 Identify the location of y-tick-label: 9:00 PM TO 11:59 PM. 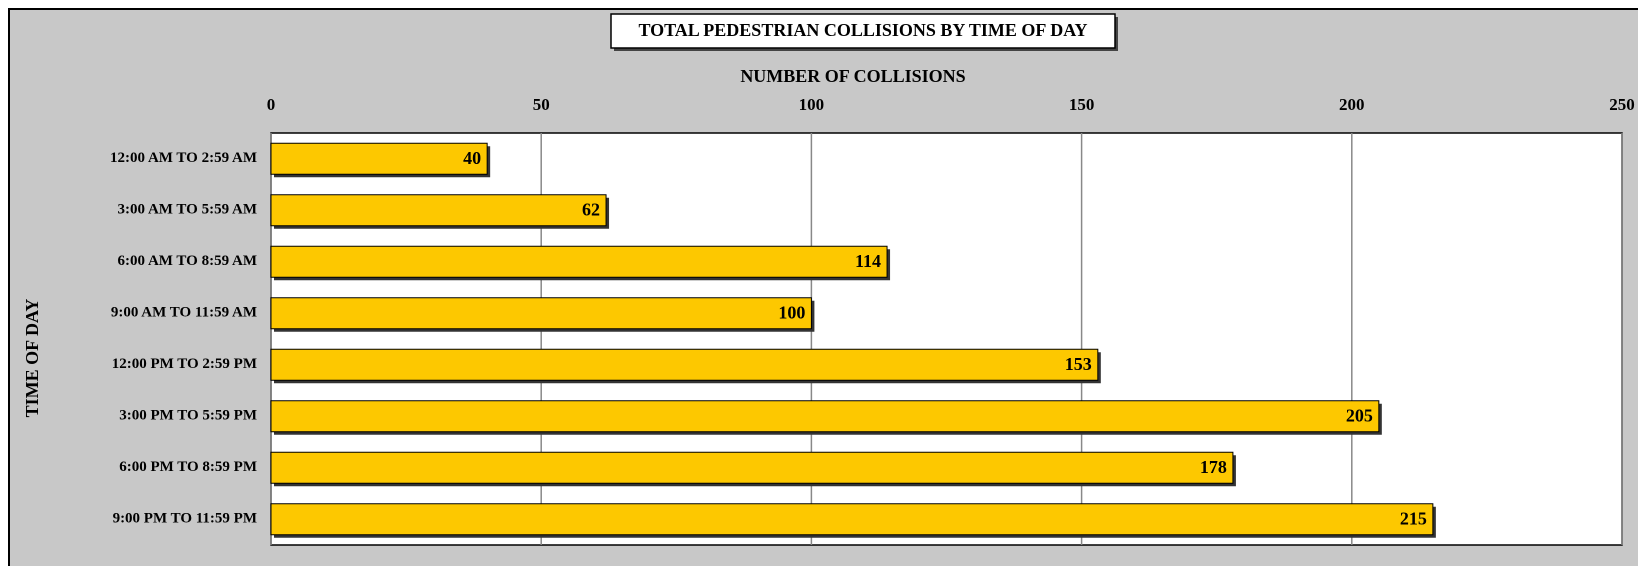
(185, 519).